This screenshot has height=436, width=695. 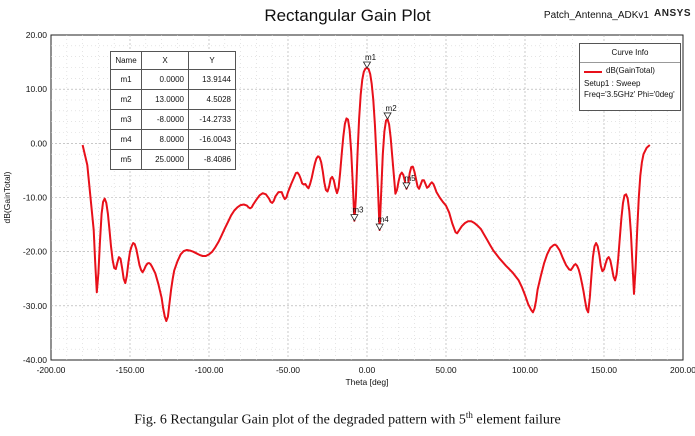 I want to click on marker-name: m2, so click(x=126, y=99).